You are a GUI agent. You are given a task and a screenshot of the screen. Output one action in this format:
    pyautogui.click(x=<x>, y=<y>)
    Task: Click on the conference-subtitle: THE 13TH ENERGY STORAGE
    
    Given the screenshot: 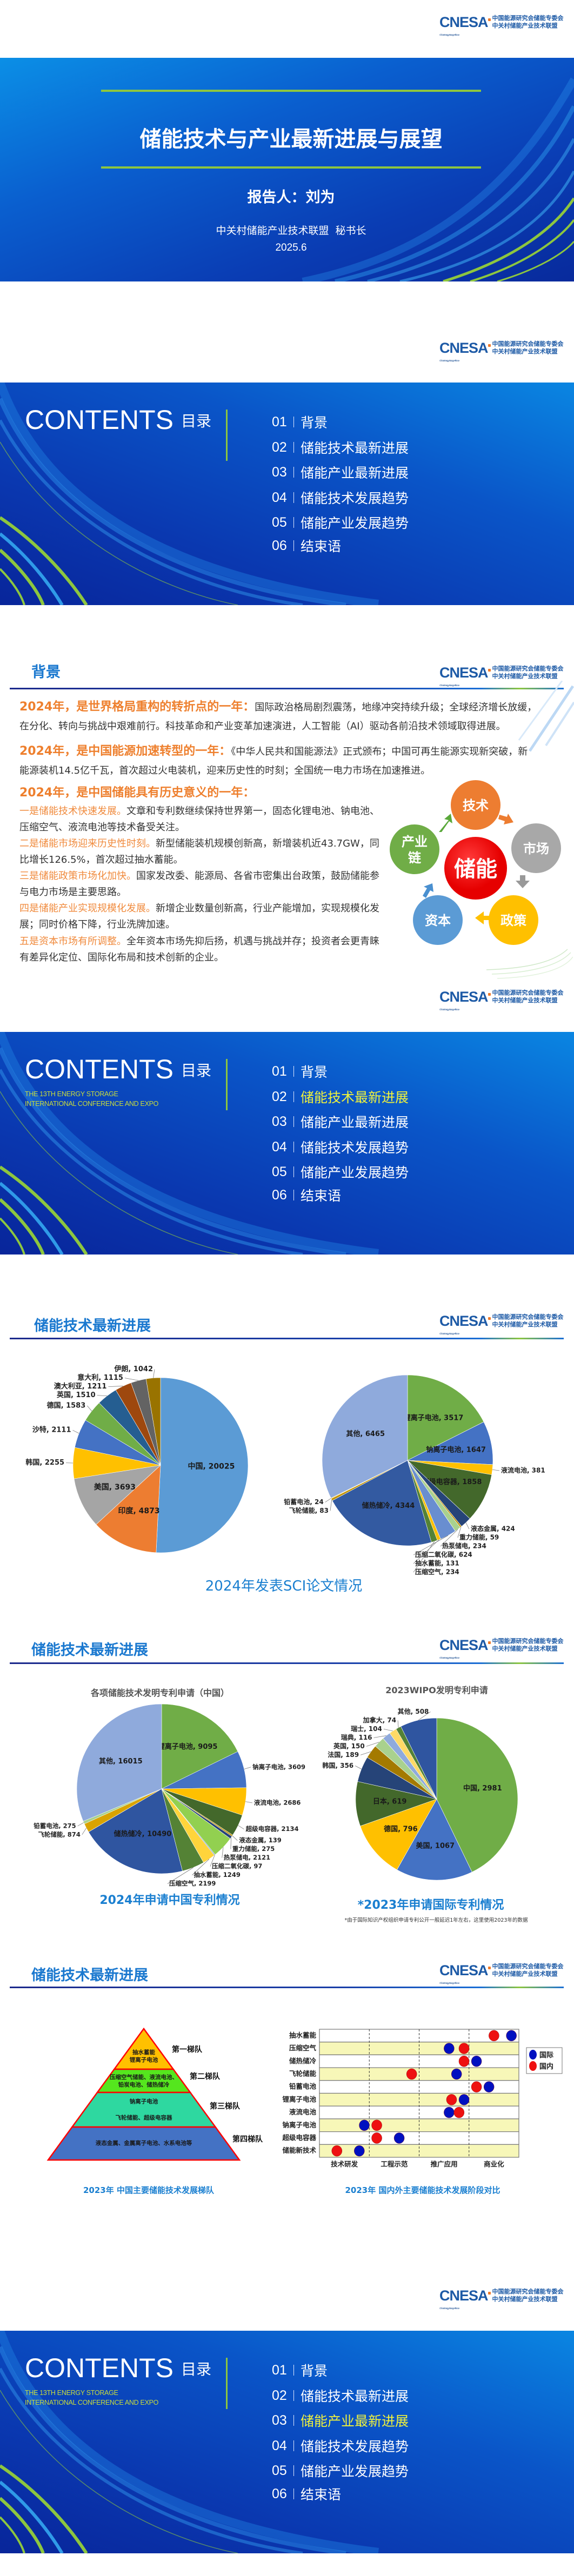 What is the action you would take?
    pyautogui.click(x=71, y=1094)
    